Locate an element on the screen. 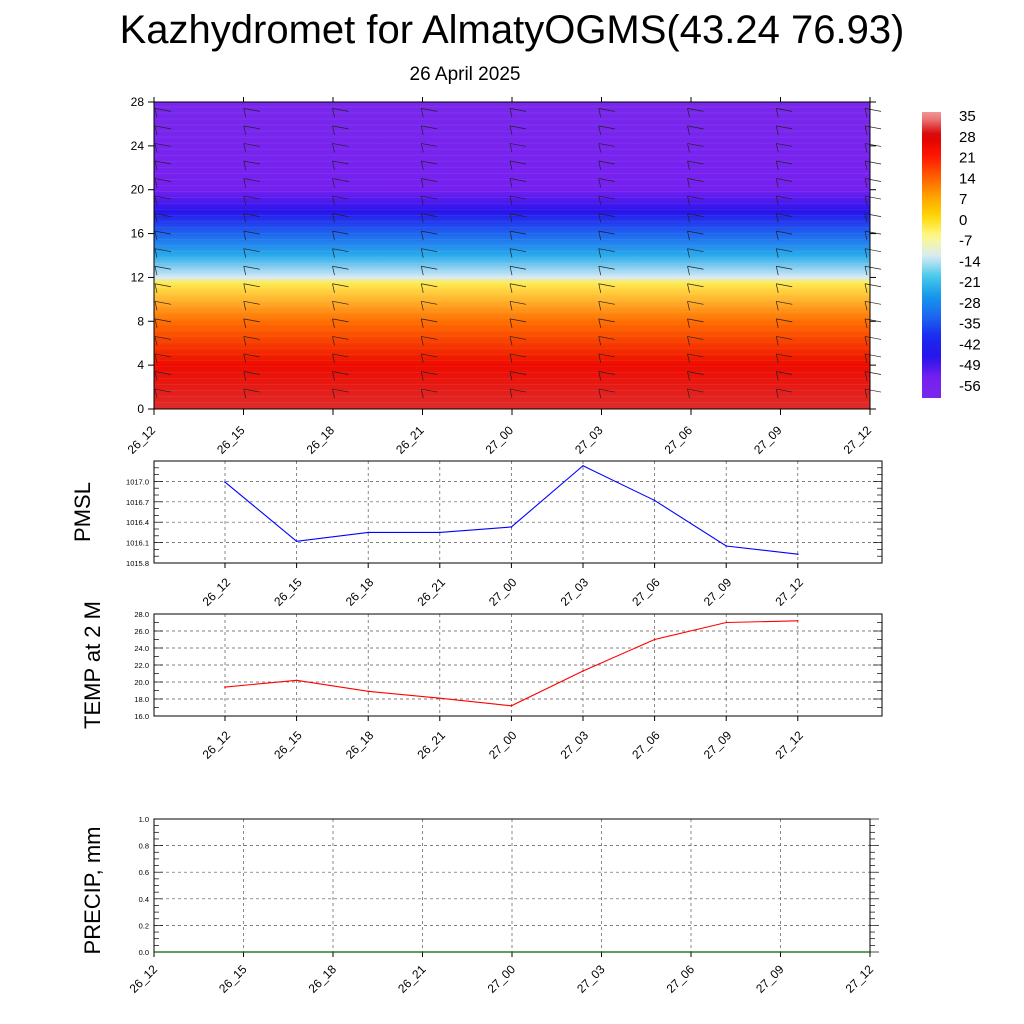 This screenshot has height=1024, width=1024. x-tick-label: 26_15 is located at coordinates (231, 440).